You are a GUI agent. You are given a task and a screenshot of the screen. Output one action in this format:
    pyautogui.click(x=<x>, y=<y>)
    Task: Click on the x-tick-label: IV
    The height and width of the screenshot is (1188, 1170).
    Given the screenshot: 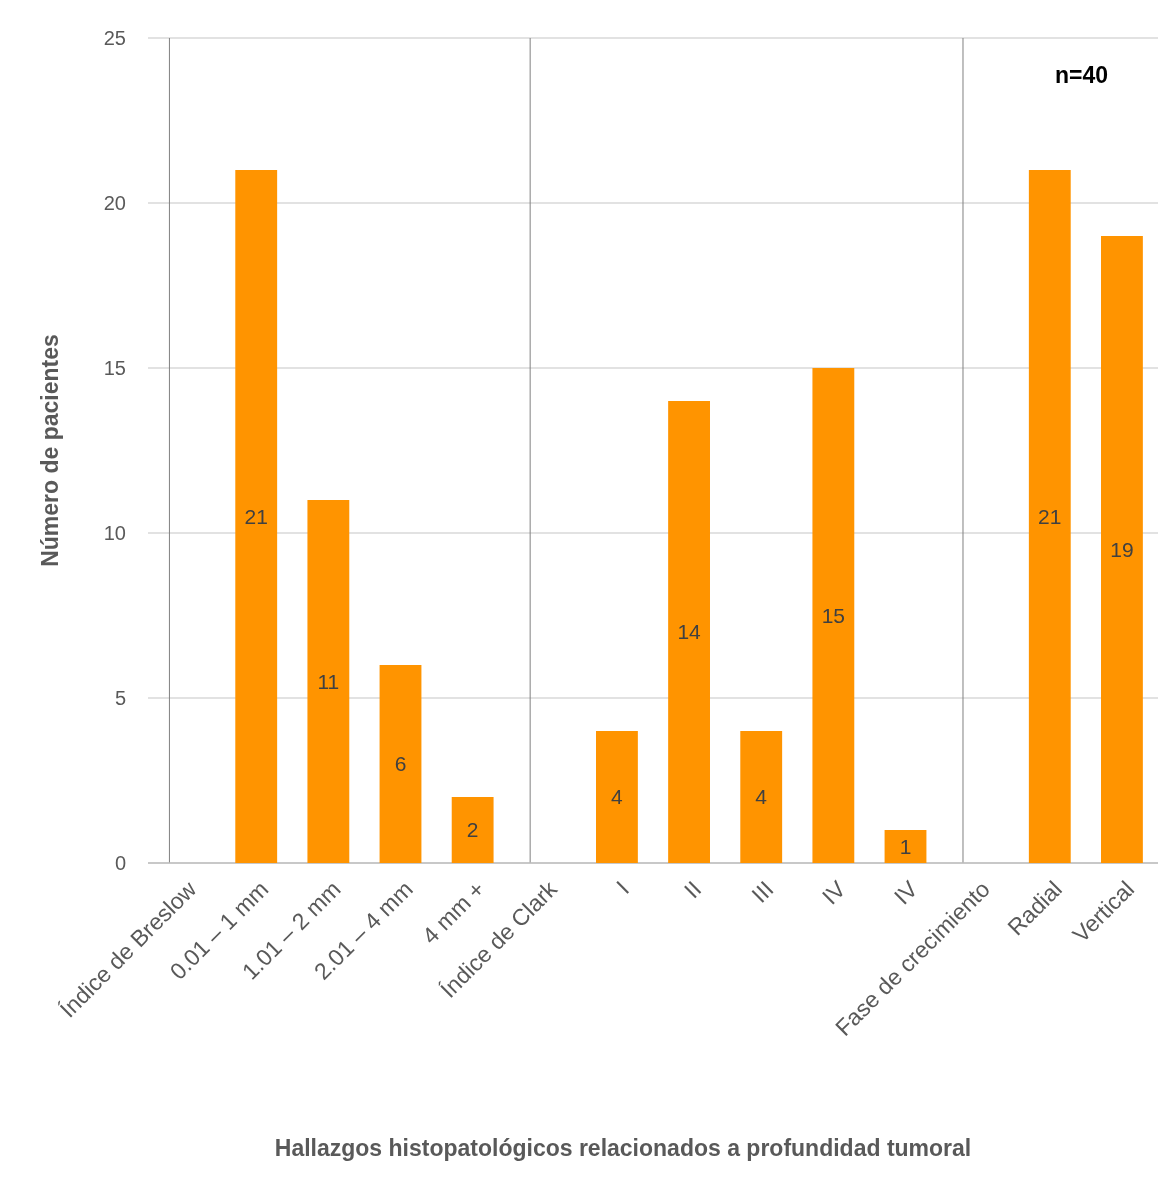 What is the action you would take?
    pyautogui.click(x=834, y=892)
    